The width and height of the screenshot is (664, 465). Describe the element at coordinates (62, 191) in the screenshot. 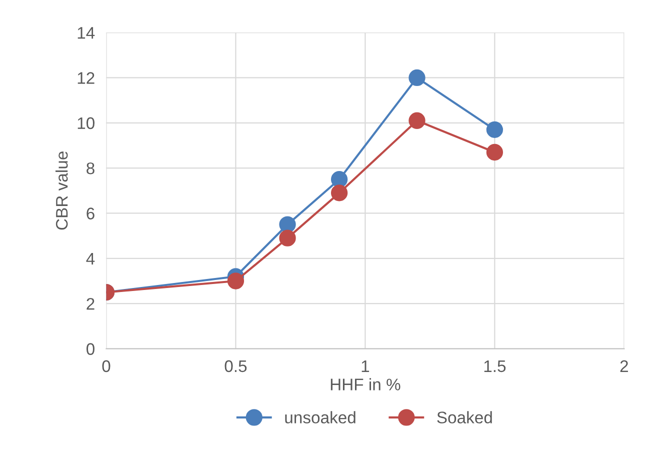

I see `y-axis-title: CBR value` at that location.